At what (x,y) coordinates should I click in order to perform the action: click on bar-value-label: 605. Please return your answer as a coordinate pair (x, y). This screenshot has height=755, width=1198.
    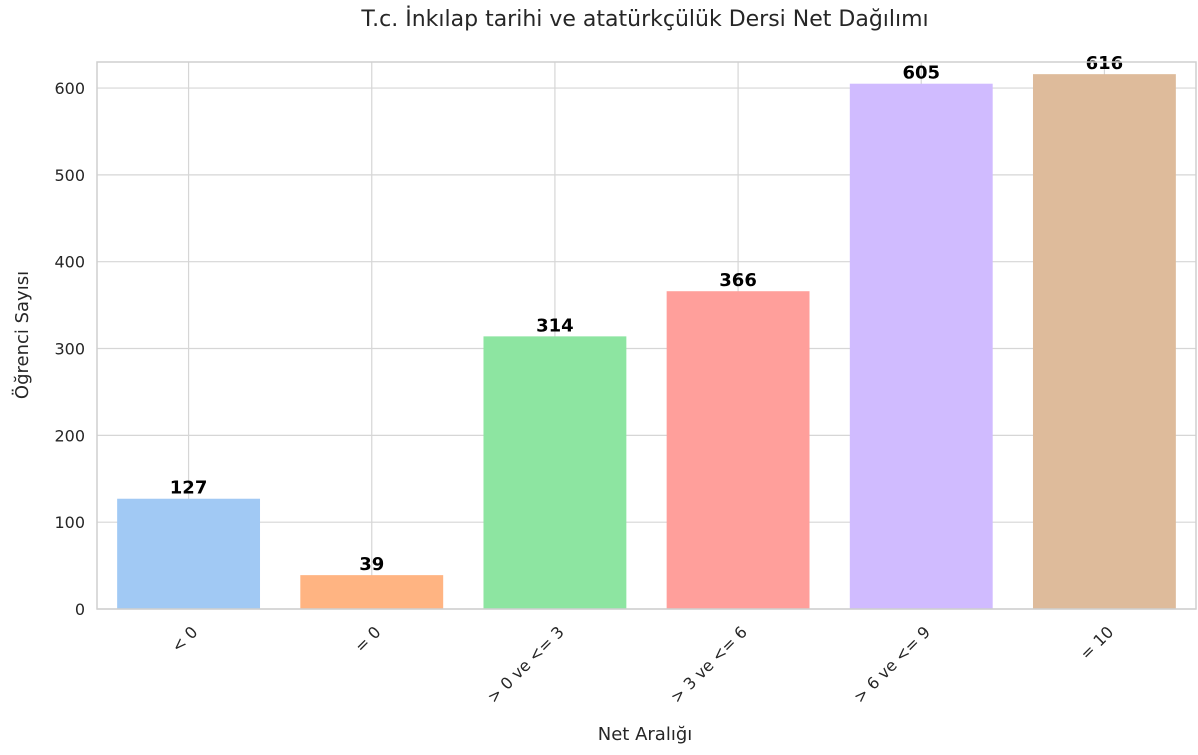
    Looking at the image, I should click on (921, 73).